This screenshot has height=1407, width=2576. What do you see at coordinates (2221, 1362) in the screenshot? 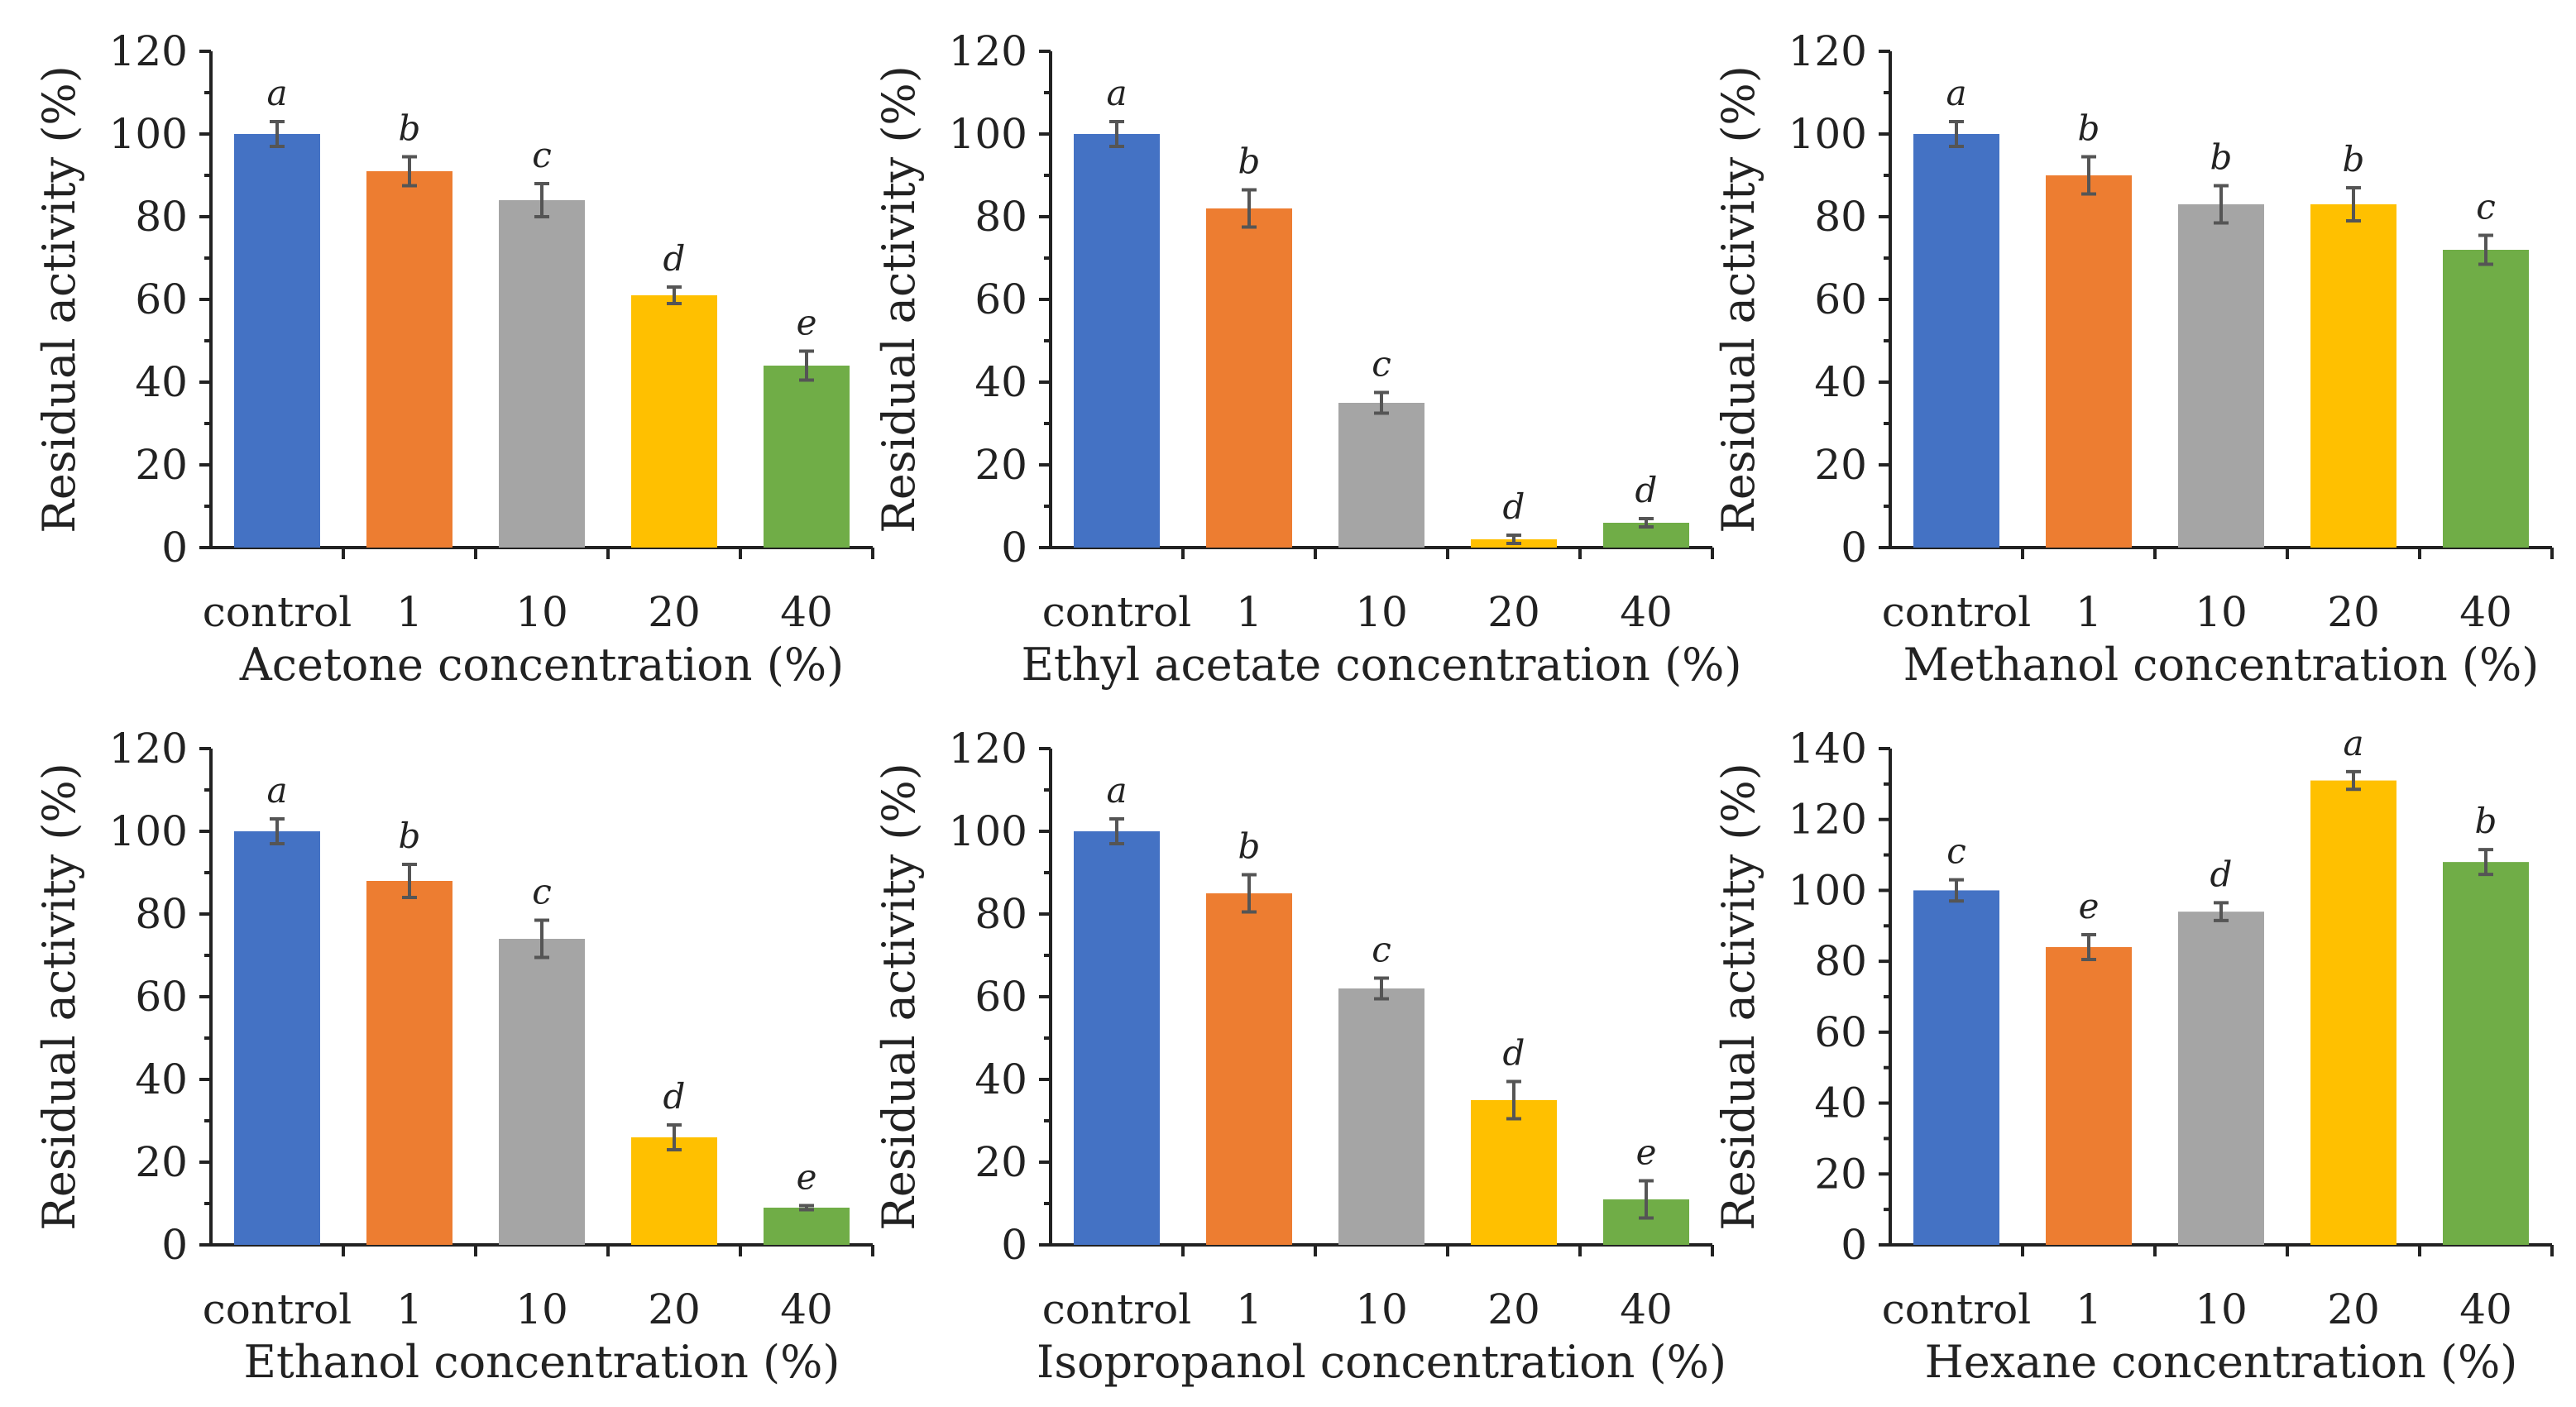
I see `x-axis-title: Hexane concentration (%)` at bounding box center [2221, 1362].